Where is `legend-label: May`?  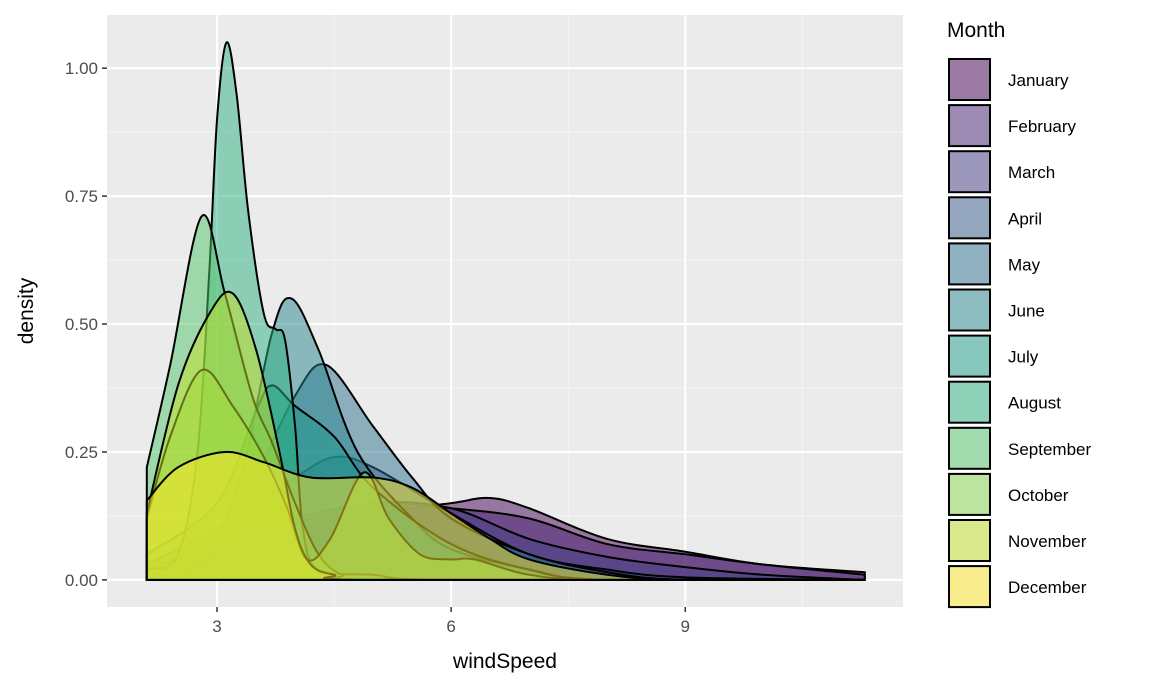
legend-label: May is located at coordinates (1024, 264).